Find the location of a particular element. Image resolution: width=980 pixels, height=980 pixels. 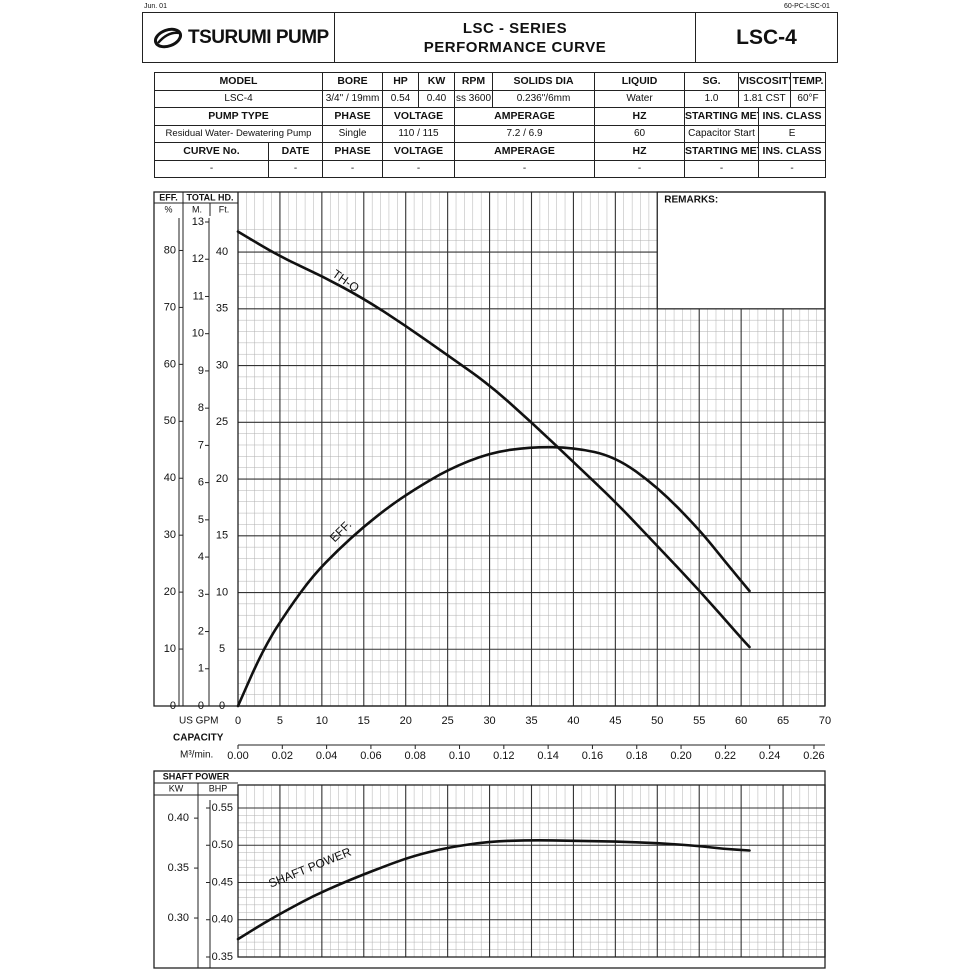

kw-tick-label: 0.30 is located at coordinates (178, 918).